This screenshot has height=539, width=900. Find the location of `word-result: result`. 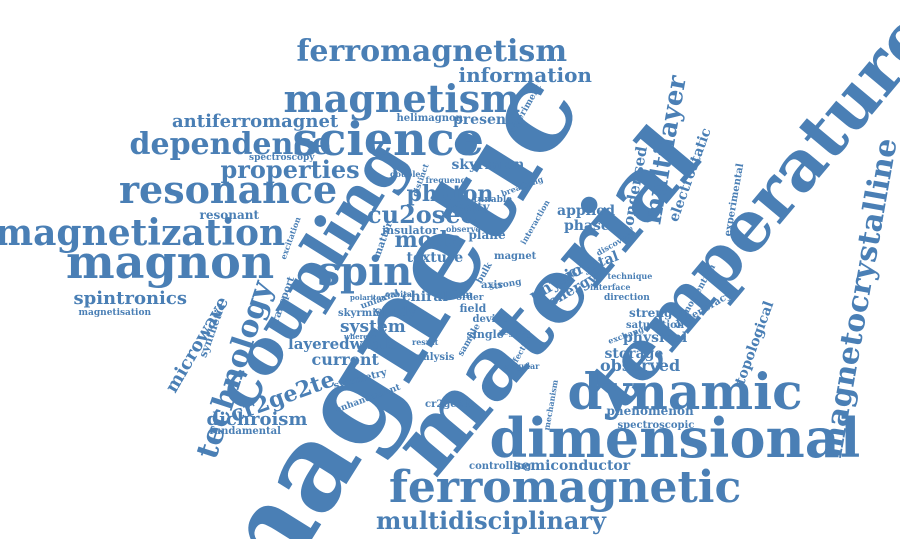

word-result: result is located at coordinates (425, 342).